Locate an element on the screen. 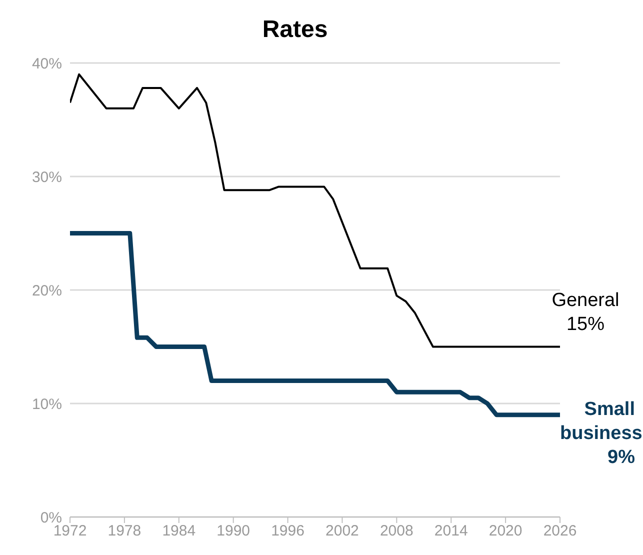 This screenshot has height=555, width=643. x-tick-label: 2002 is located at coordinates (342, 531).